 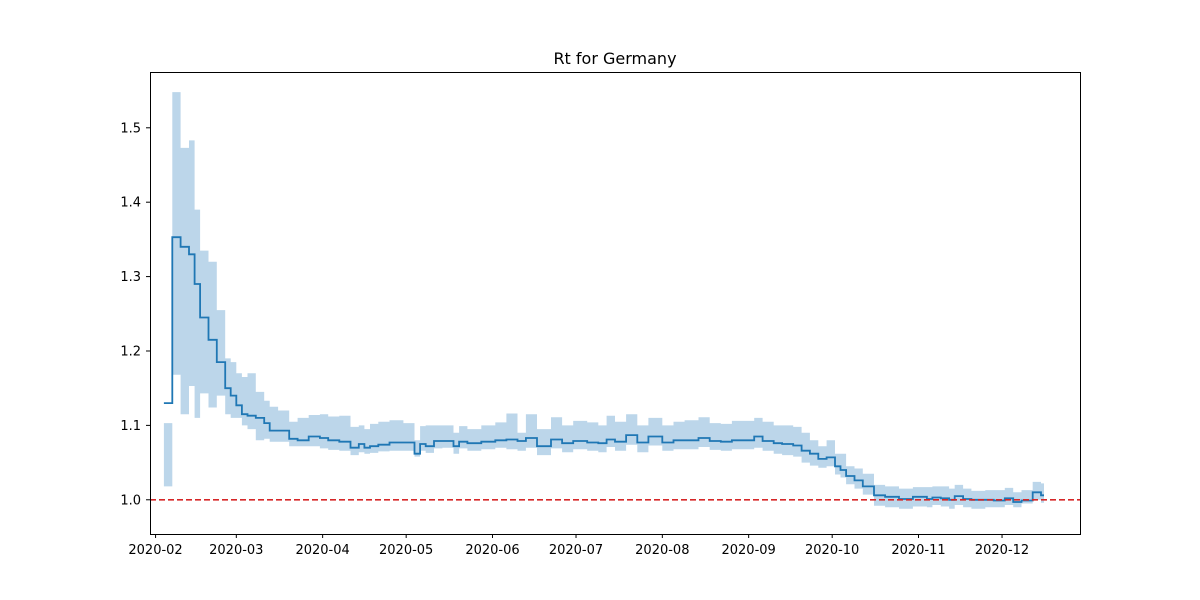 I want to click on x-tick-label: 2020-09, so click(x=748, y=550).